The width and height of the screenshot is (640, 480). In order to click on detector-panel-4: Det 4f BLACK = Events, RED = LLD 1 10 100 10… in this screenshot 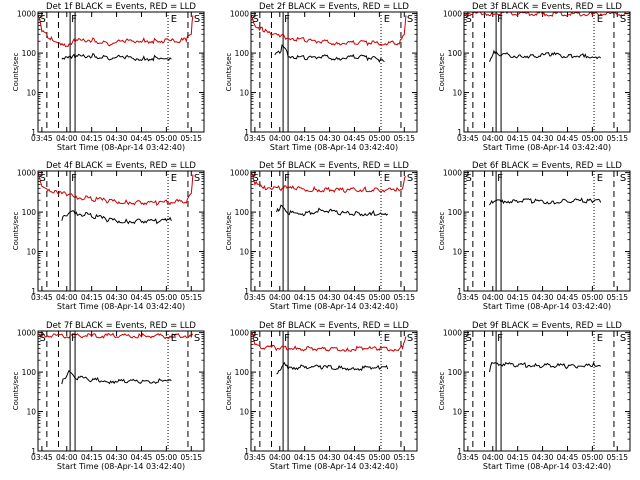, I will do `click(108, 236)`.